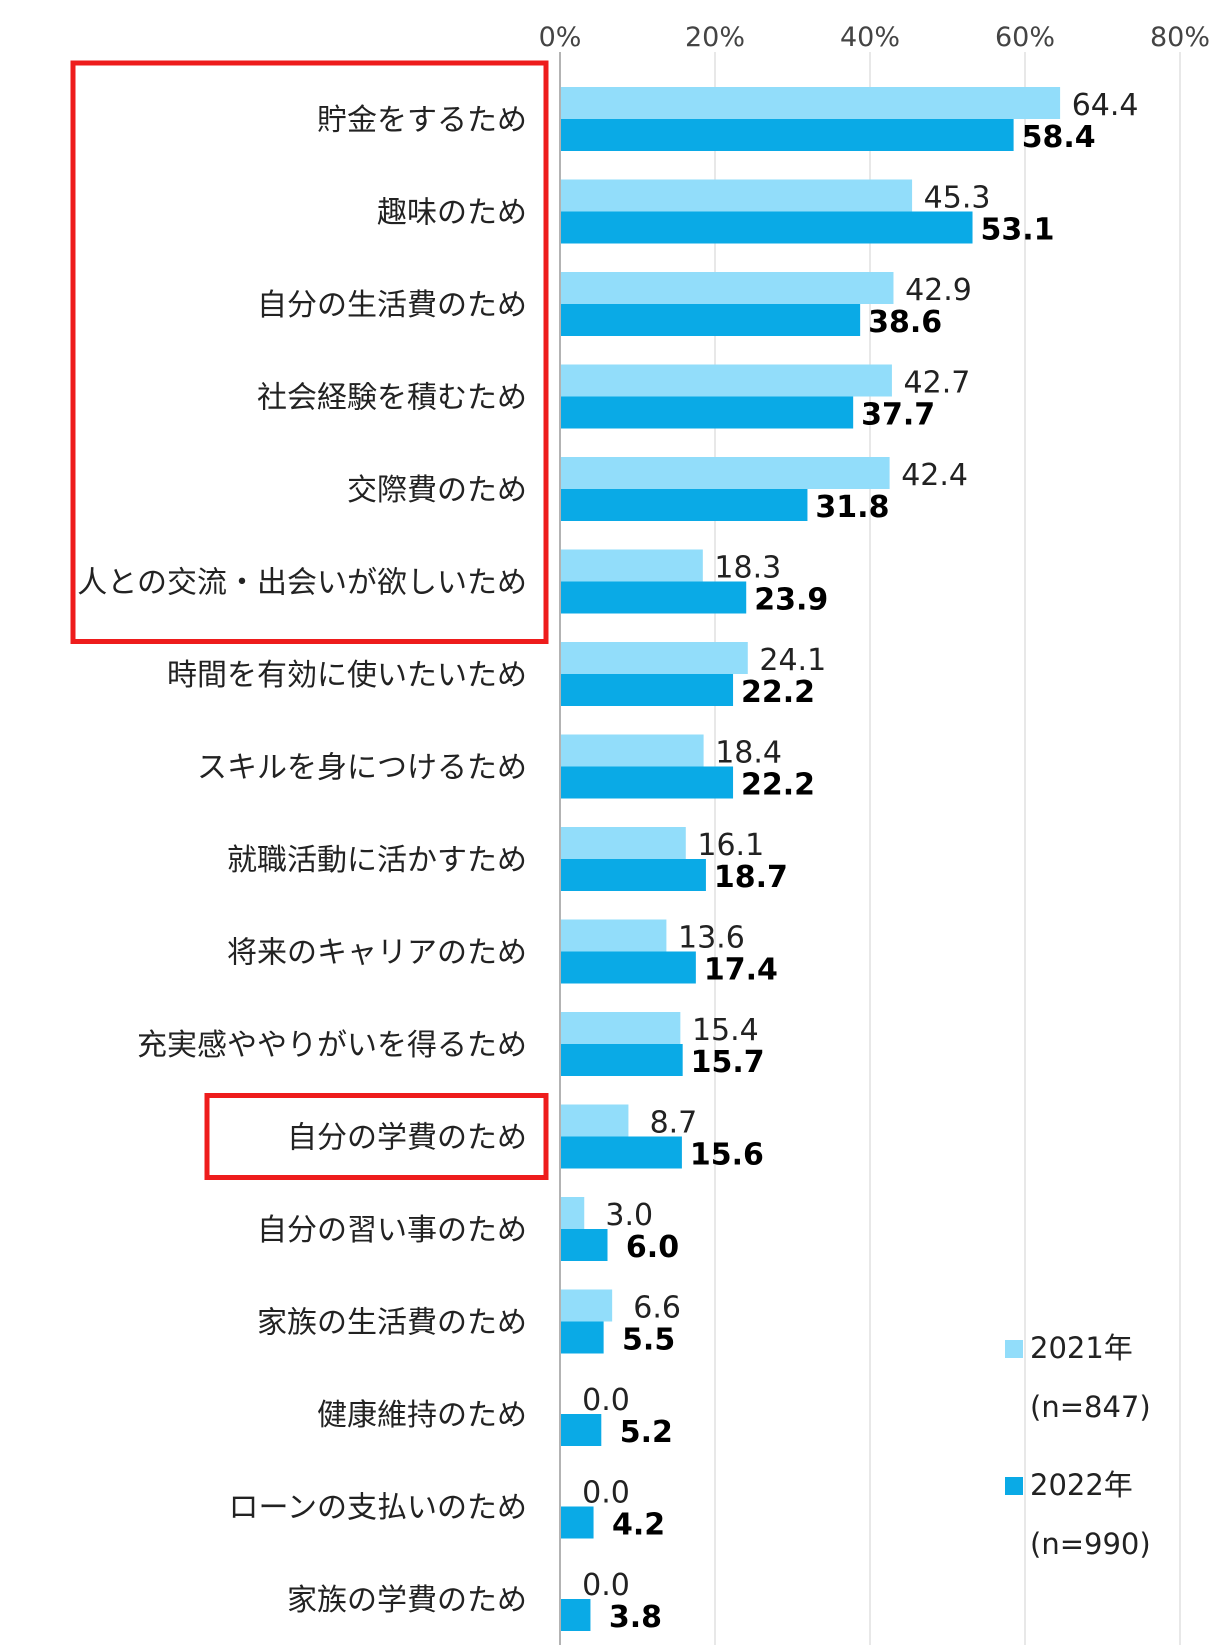 The width and height of the screenshot is (1228, 1650). I want to click on data-label-2022: 37.7, so click(898, 415).